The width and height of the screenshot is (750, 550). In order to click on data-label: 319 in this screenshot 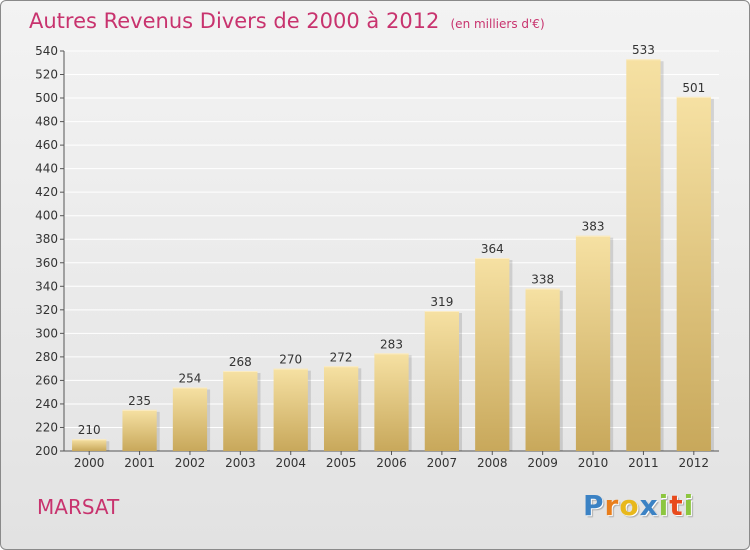, I will do `click(441, 302)`.